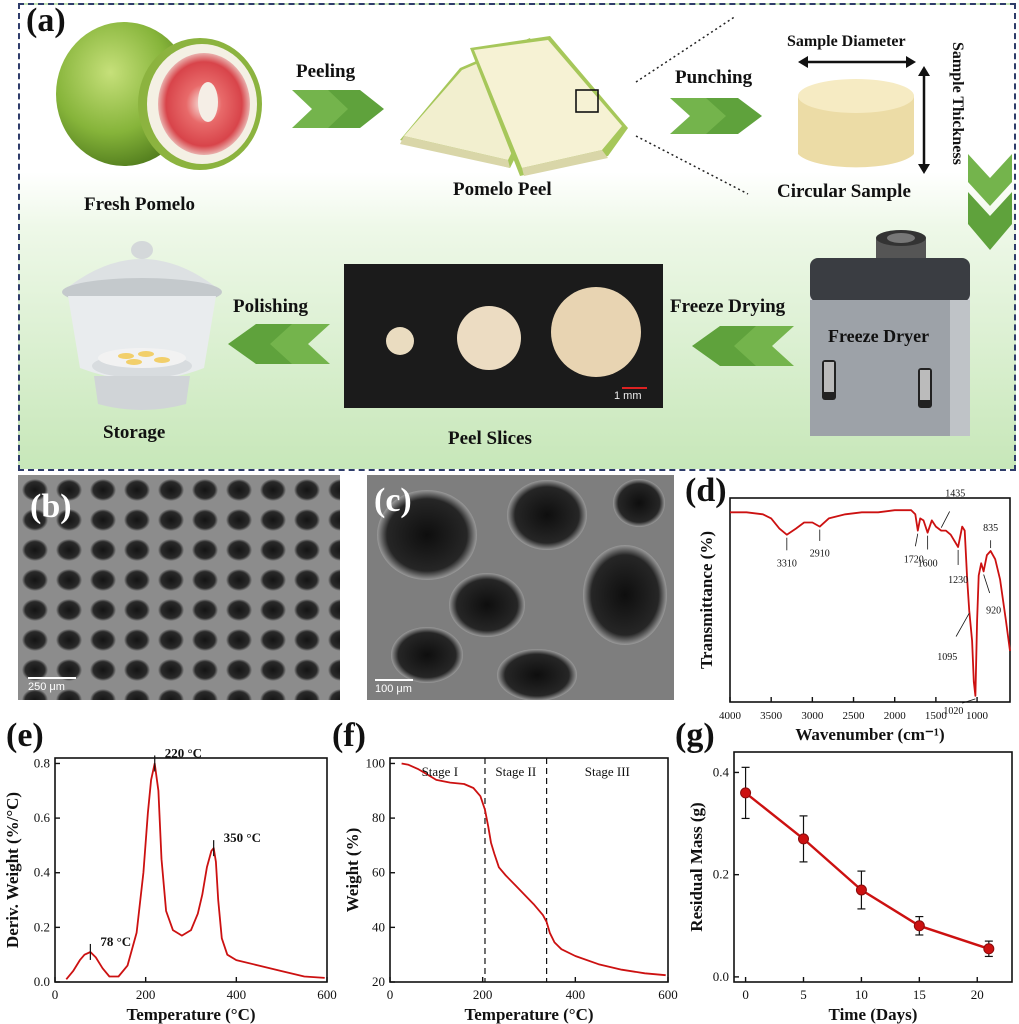  I want to click on label-sample-thickness: Sample Thickness, so click(957, 103).